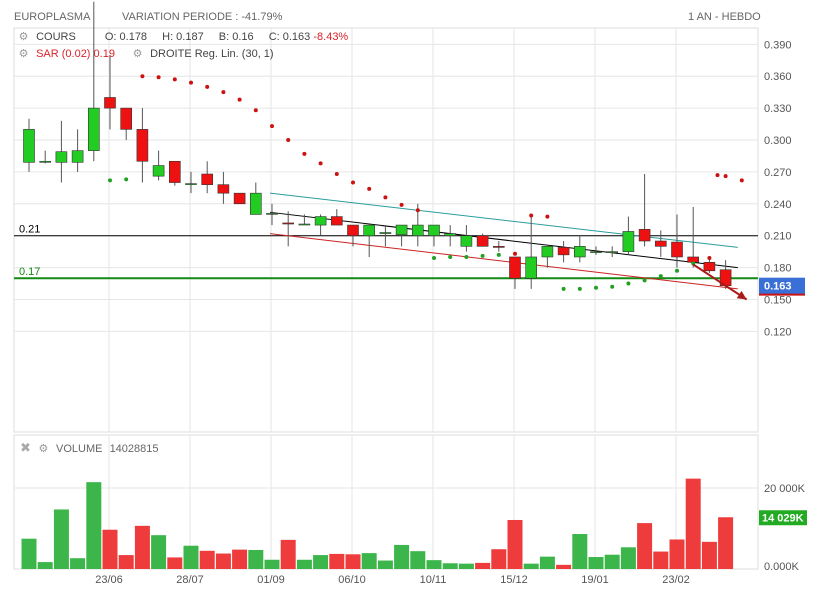  I want to click on hline-label: 0.21, so click(29, 230).